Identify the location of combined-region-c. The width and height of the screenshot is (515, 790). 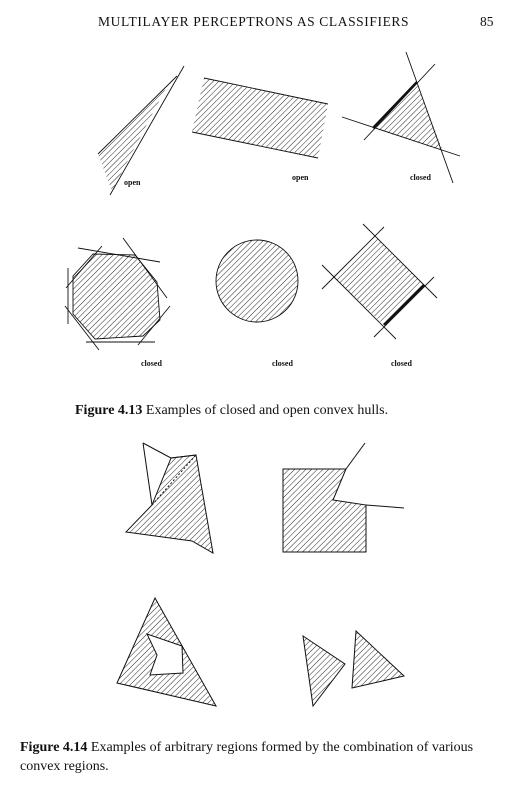
(166, 651).